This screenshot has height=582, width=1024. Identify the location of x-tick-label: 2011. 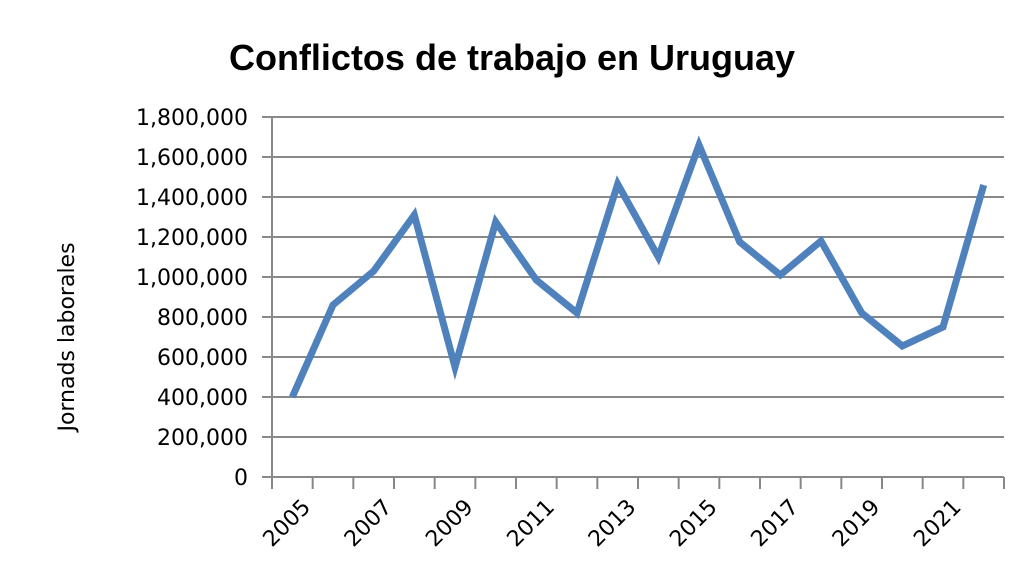
(531, 523).